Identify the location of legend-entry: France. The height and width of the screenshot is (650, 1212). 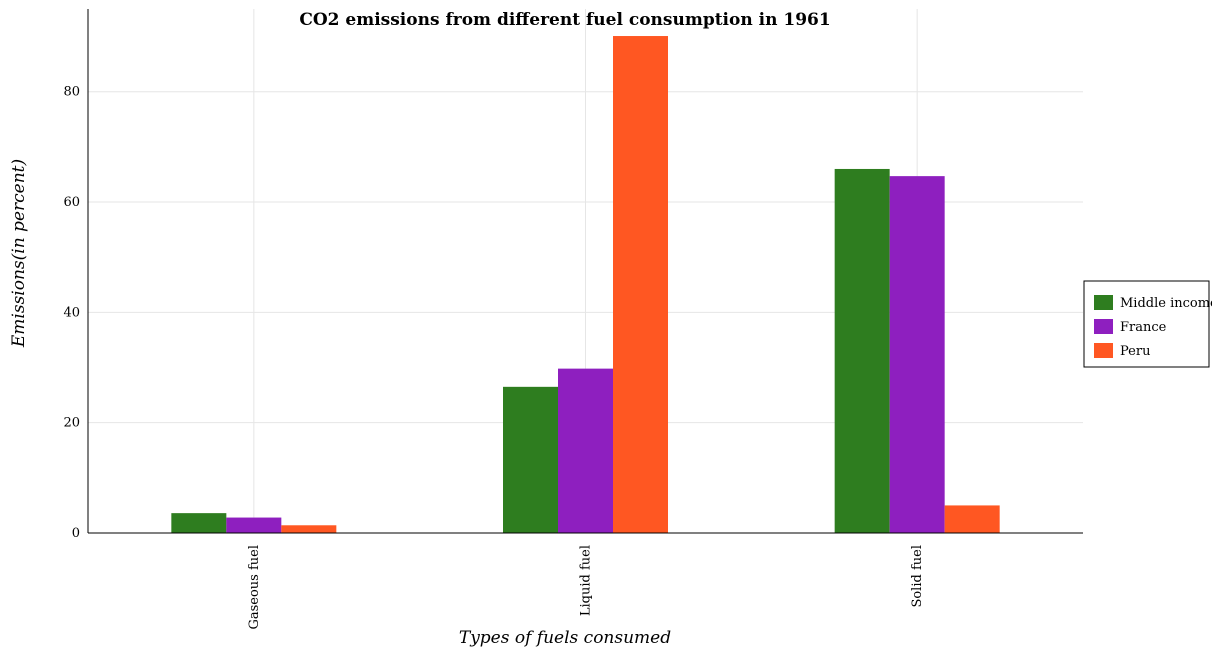
(1143, 327).